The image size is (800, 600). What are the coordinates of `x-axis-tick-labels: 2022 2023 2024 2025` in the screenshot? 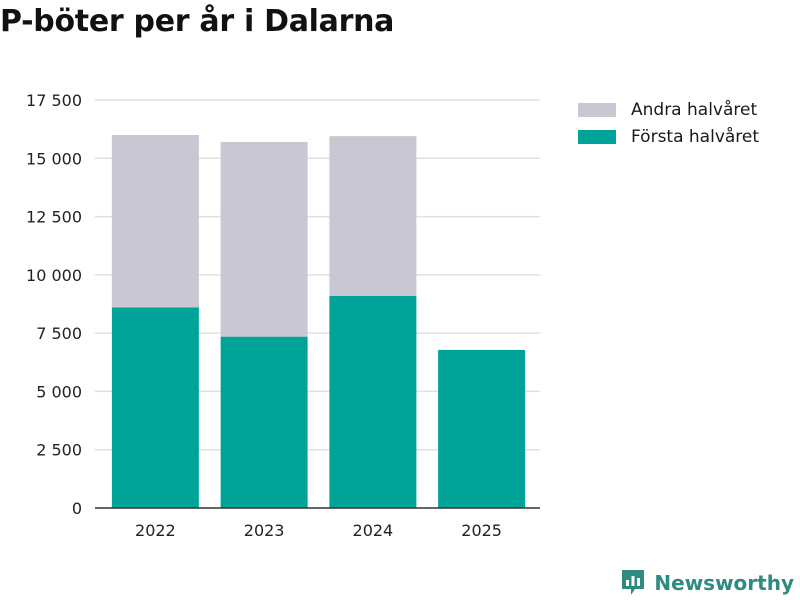 It's located at (318, 530).